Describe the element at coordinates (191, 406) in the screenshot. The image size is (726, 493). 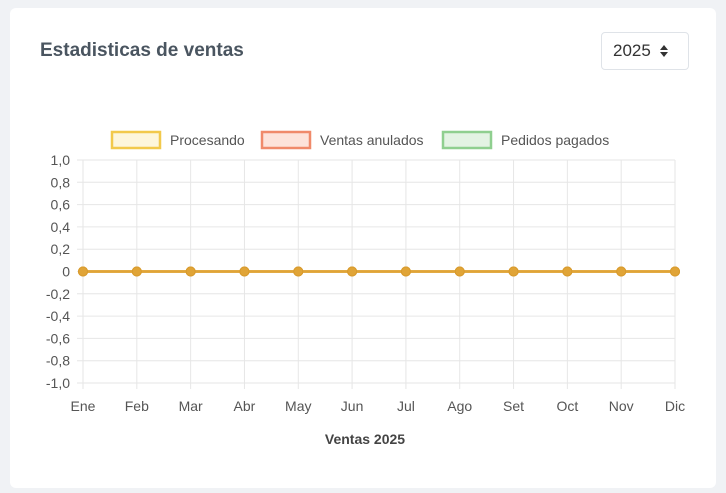
I see `x-tick-label: Mar` at that location.